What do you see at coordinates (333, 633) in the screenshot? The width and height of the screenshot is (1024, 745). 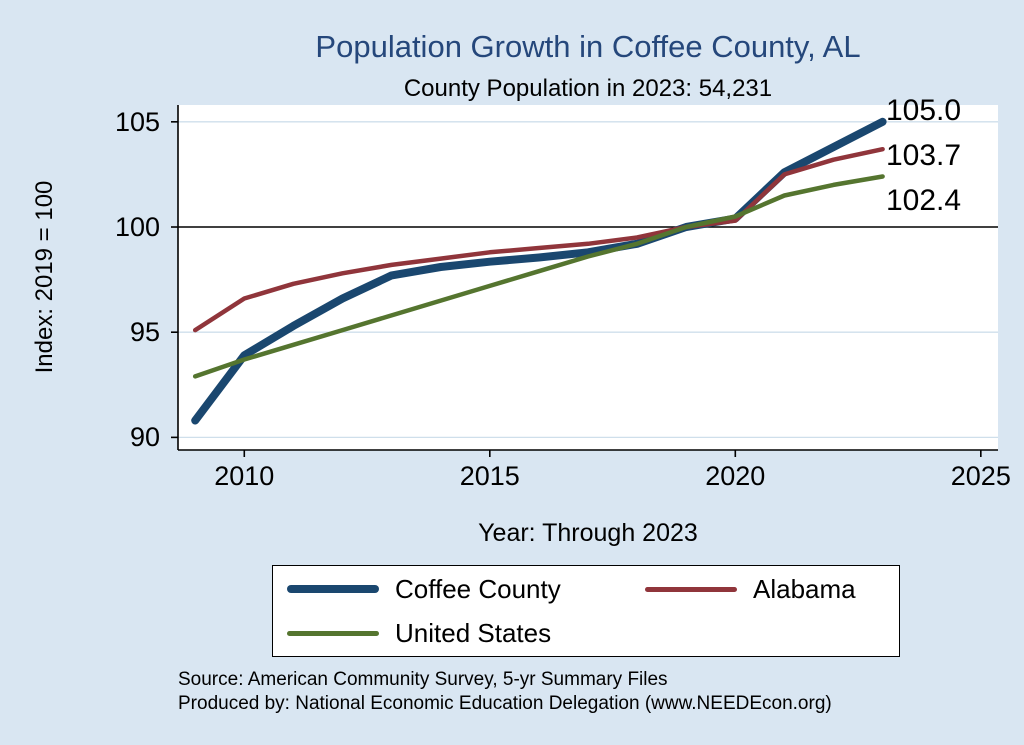 I see `legend-line-united-states` at bounding box center [333, 633].